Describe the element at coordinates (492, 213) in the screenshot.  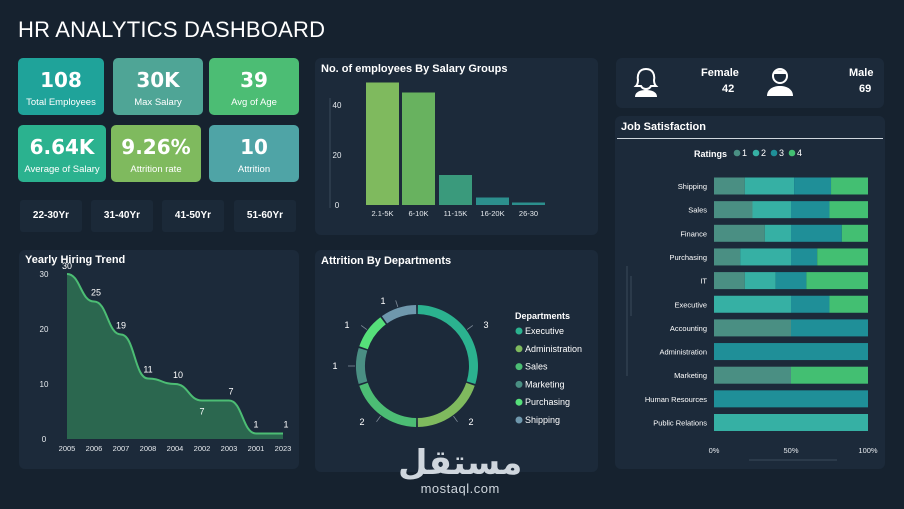
I see `x-tick-label: 16-20K` at that location.